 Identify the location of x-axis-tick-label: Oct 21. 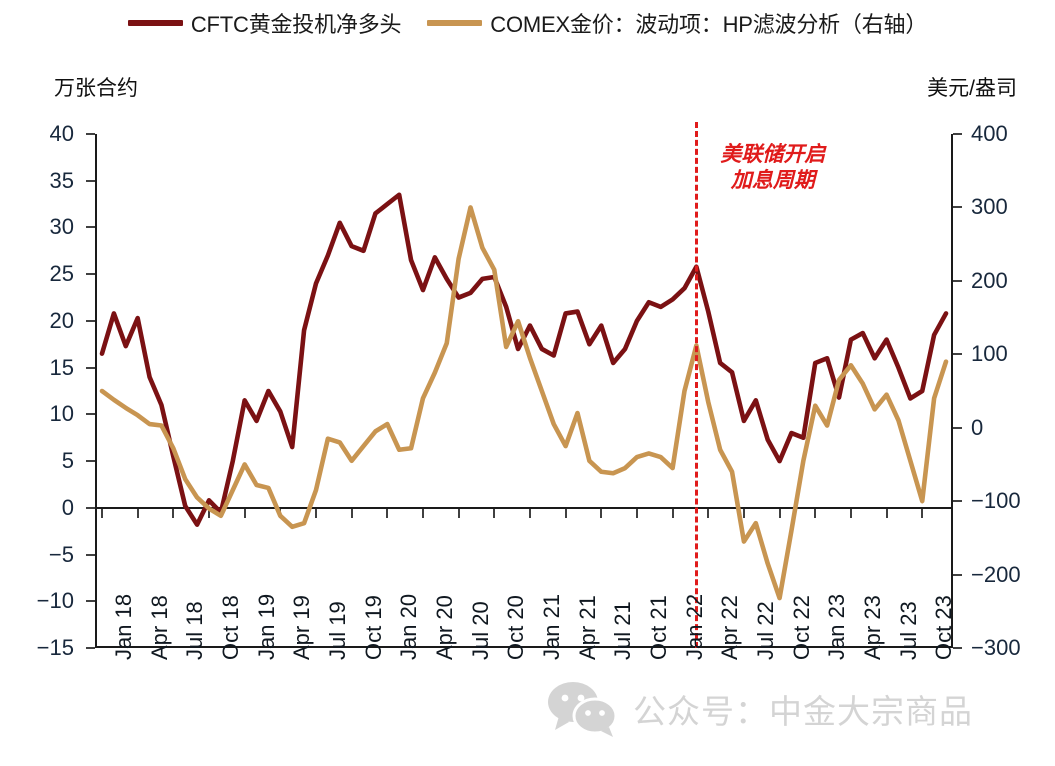
(658, 627).